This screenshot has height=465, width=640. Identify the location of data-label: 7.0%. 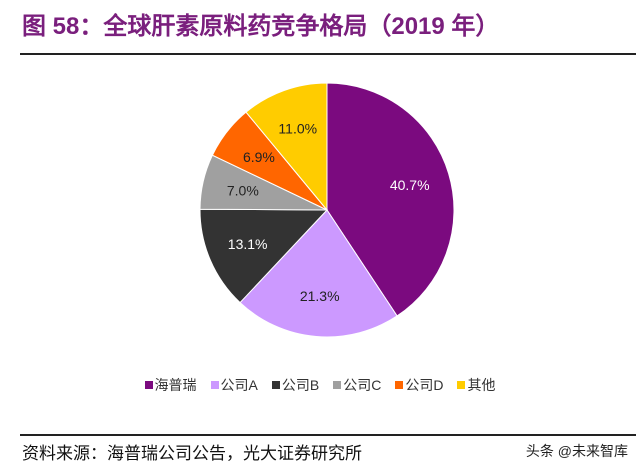
(243, 191).